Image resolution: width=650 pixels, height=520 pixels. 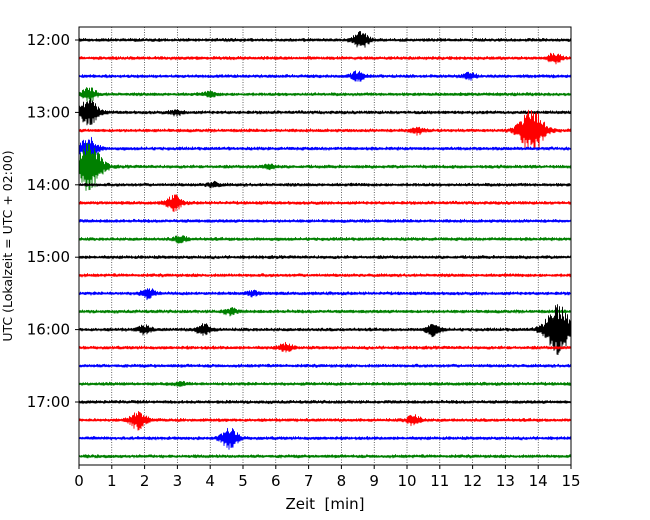 I want to click on y-tick-label: 13:00, so click(x=48, y=112).